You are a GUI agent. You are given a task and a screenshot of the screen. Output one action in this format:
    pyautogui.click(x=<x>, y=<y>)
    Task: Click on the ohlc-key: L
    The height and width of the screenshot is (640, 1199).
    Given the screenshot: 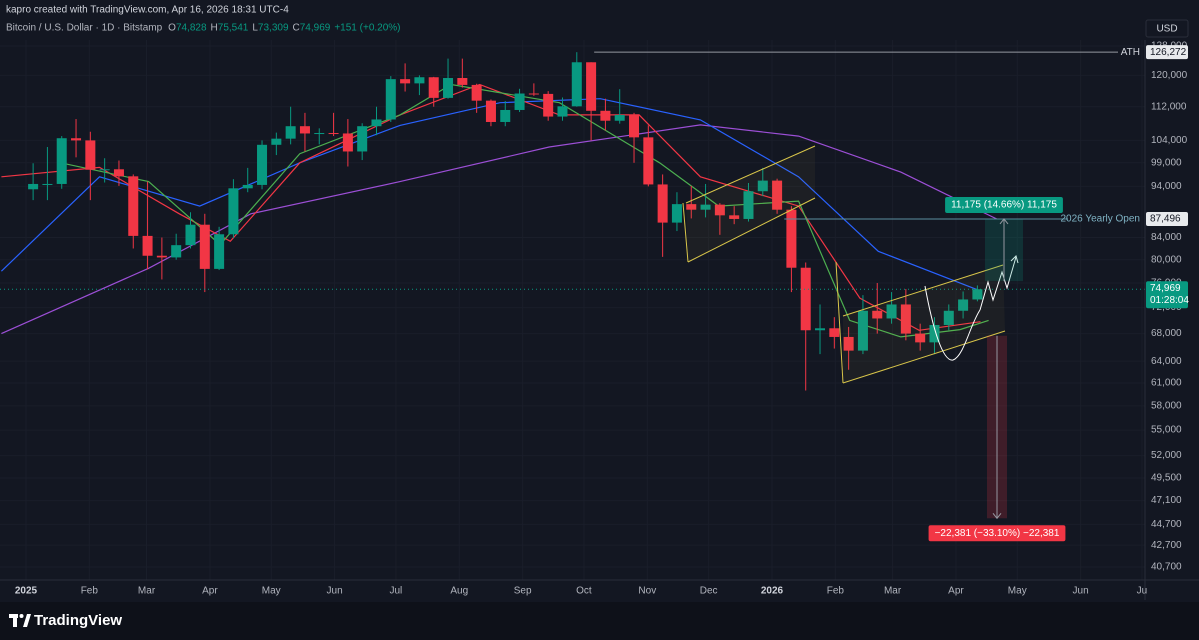 What is the action you would take?
    pyautogui.click(x=255, y=28)
    